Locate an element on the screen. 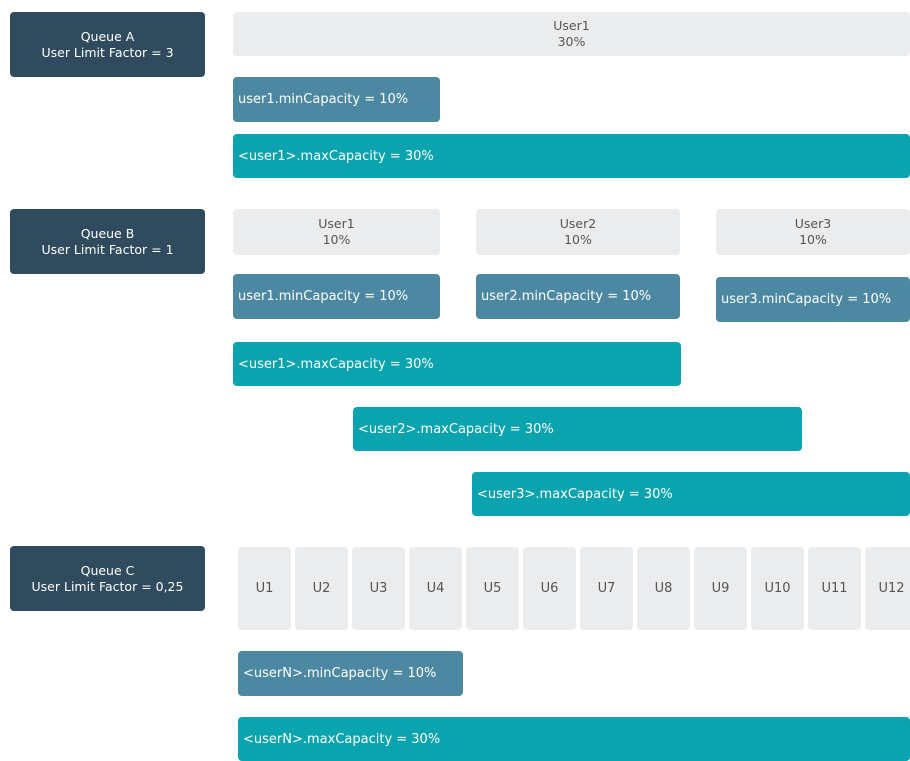 This screenshot has width=910, height=761. user-box: User2 10% is located at coordinates (578, 232).